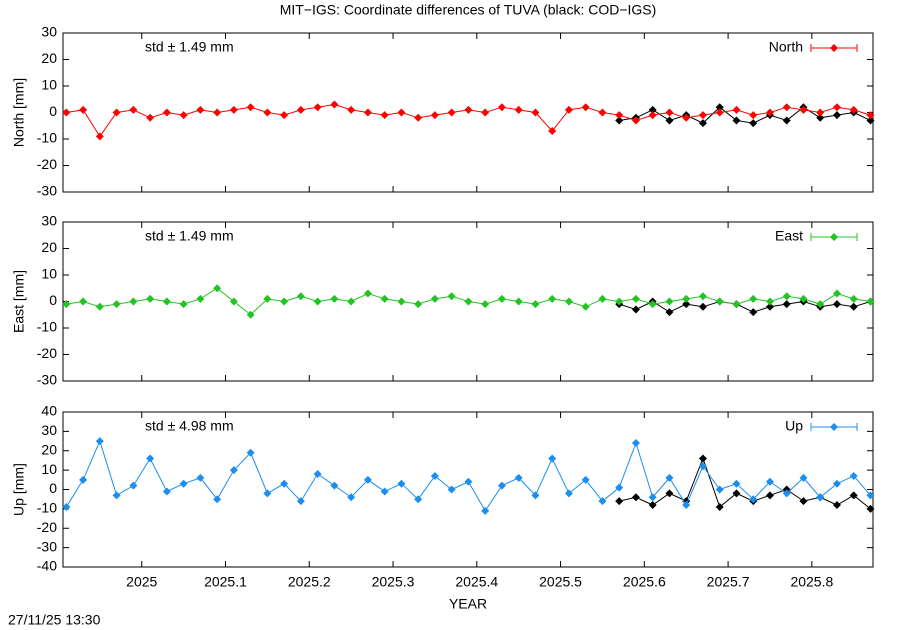  I want to click on y-tick-label: -40, so click(47, 566).